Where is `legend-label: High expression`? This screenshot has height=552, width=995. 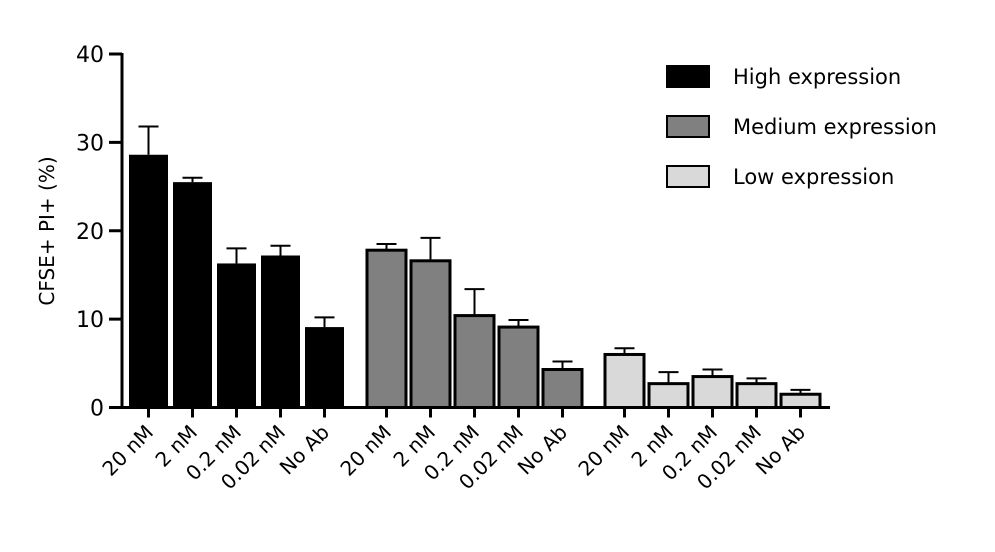 legend-label: High expression is located at coordinates (817, 77).